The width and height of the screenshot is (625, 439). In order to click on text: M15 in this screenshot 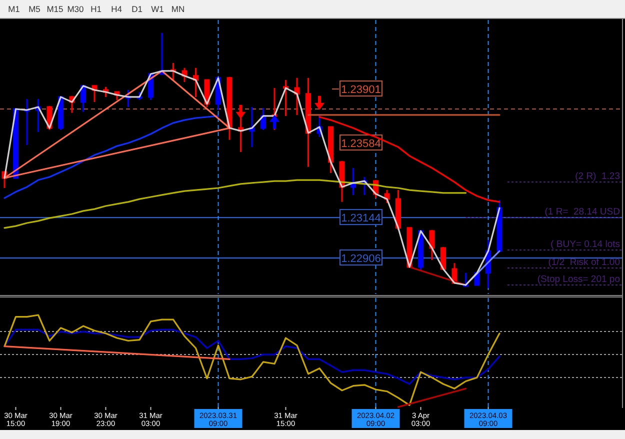, I will do `click(55, 9)`.